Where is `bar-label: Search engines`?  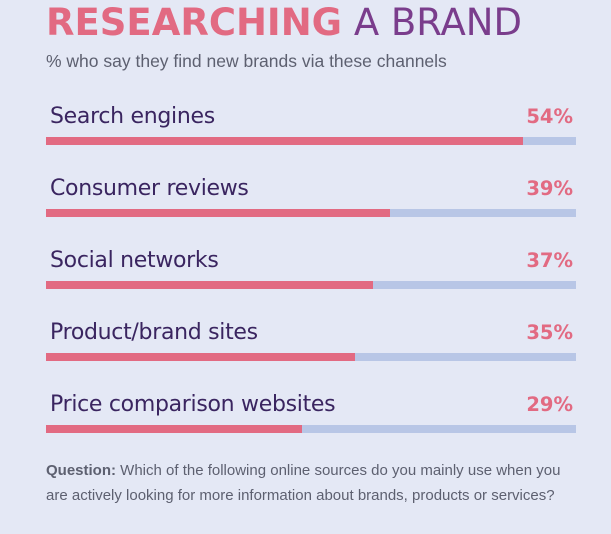 bar-label: Search engines is located at coordinates (132, 116).